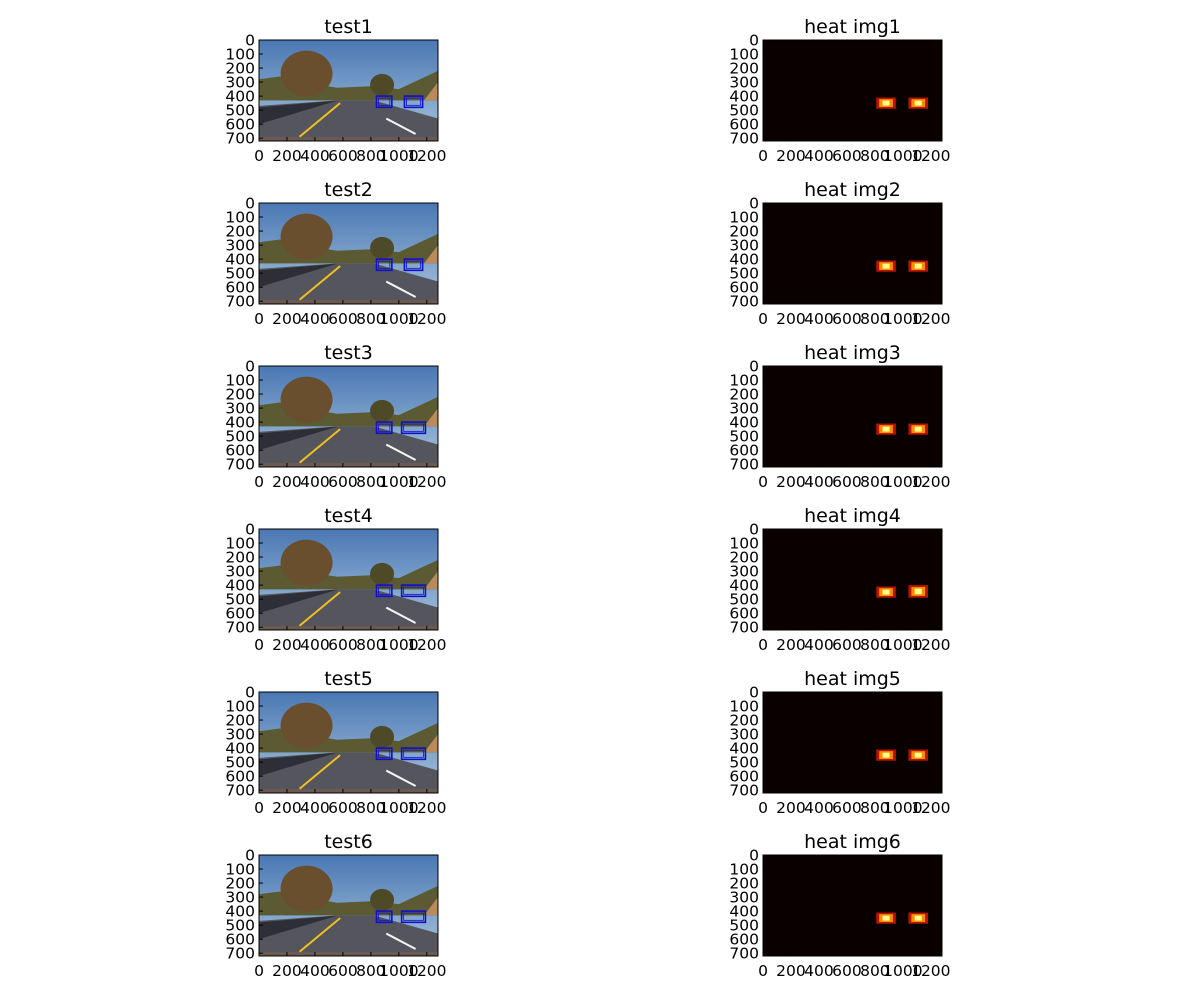  I want to click on subplot-title: test6, so click(348, 842).